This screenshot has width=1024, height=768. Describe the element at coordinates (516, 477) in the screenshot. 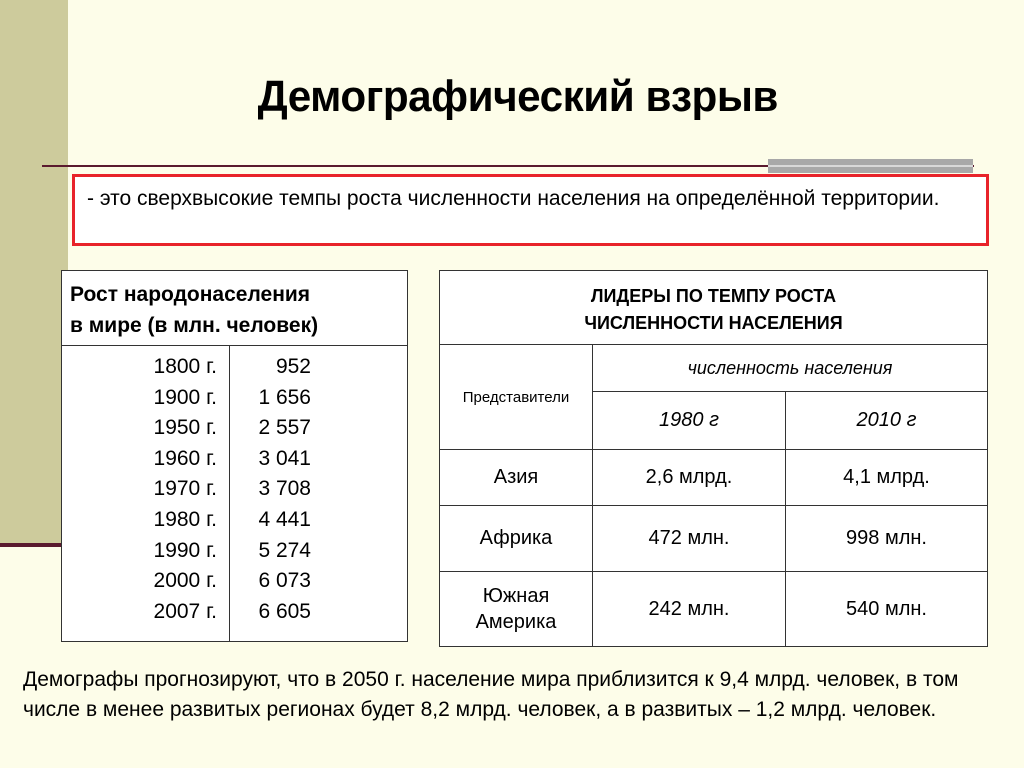

I see `region-cell: Азия` at that location.